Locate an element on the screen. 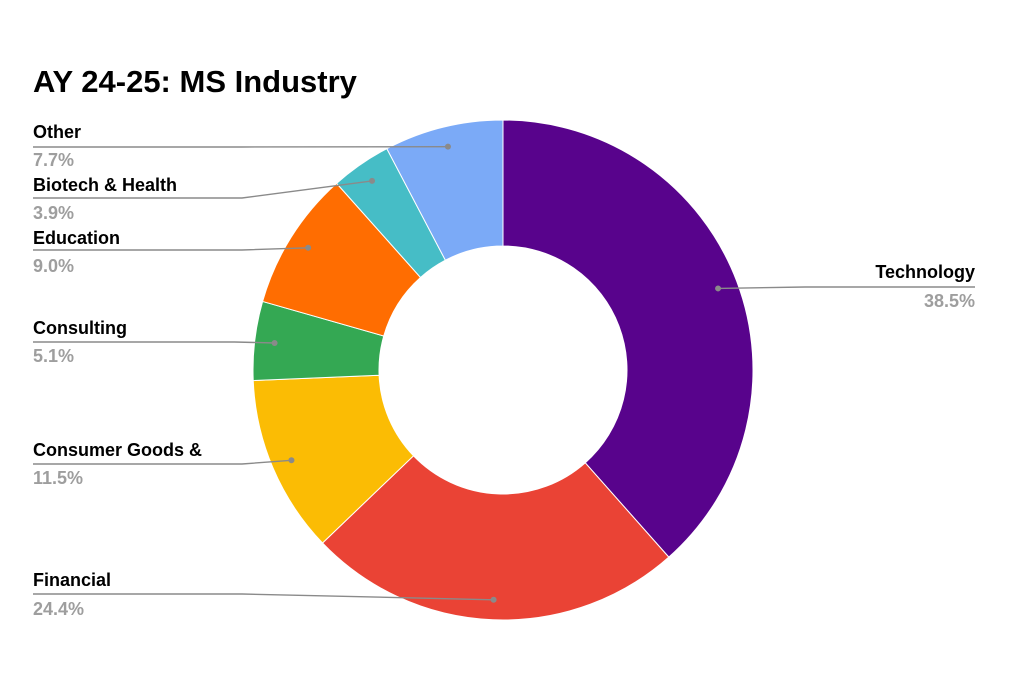  slice-value-education: 9.0% is located at coordinates (53, 266).